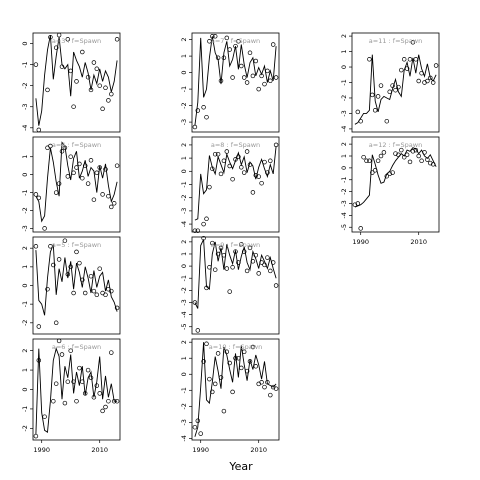 This screenshot has height=480, width=480. Describe the element at coordinates (235, 41) in the screenshot. I see `panel-label: a=7 : f=Spawn` at that location.